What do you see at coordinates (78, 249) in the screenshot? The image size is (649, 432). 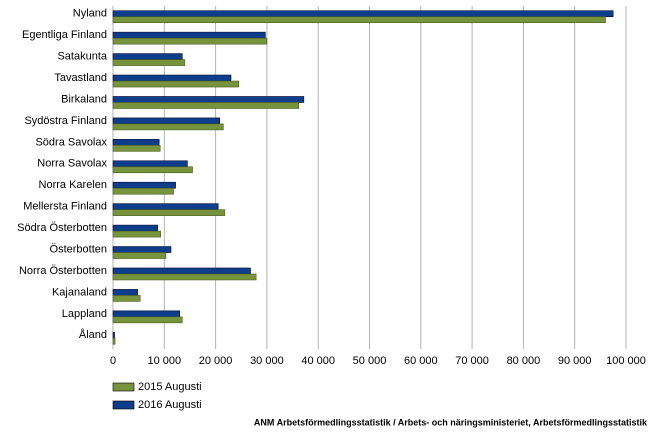 I see `y-tick-label: Österbotten` at bounding box center [78, 249].